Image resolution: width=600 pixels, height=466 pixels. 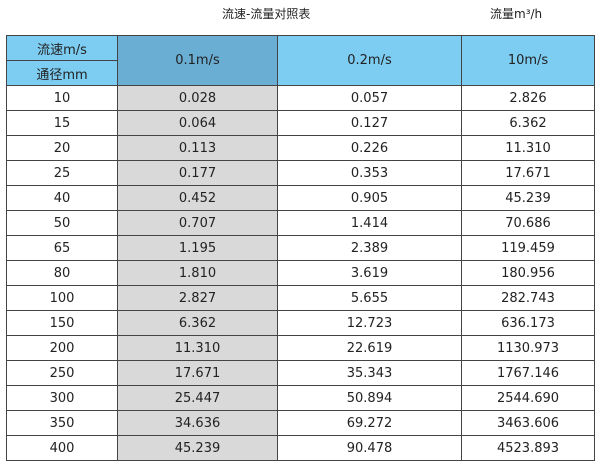 I want to click on table-row: 40 0.452 0.905 45.239, so click(x=300, y=198).